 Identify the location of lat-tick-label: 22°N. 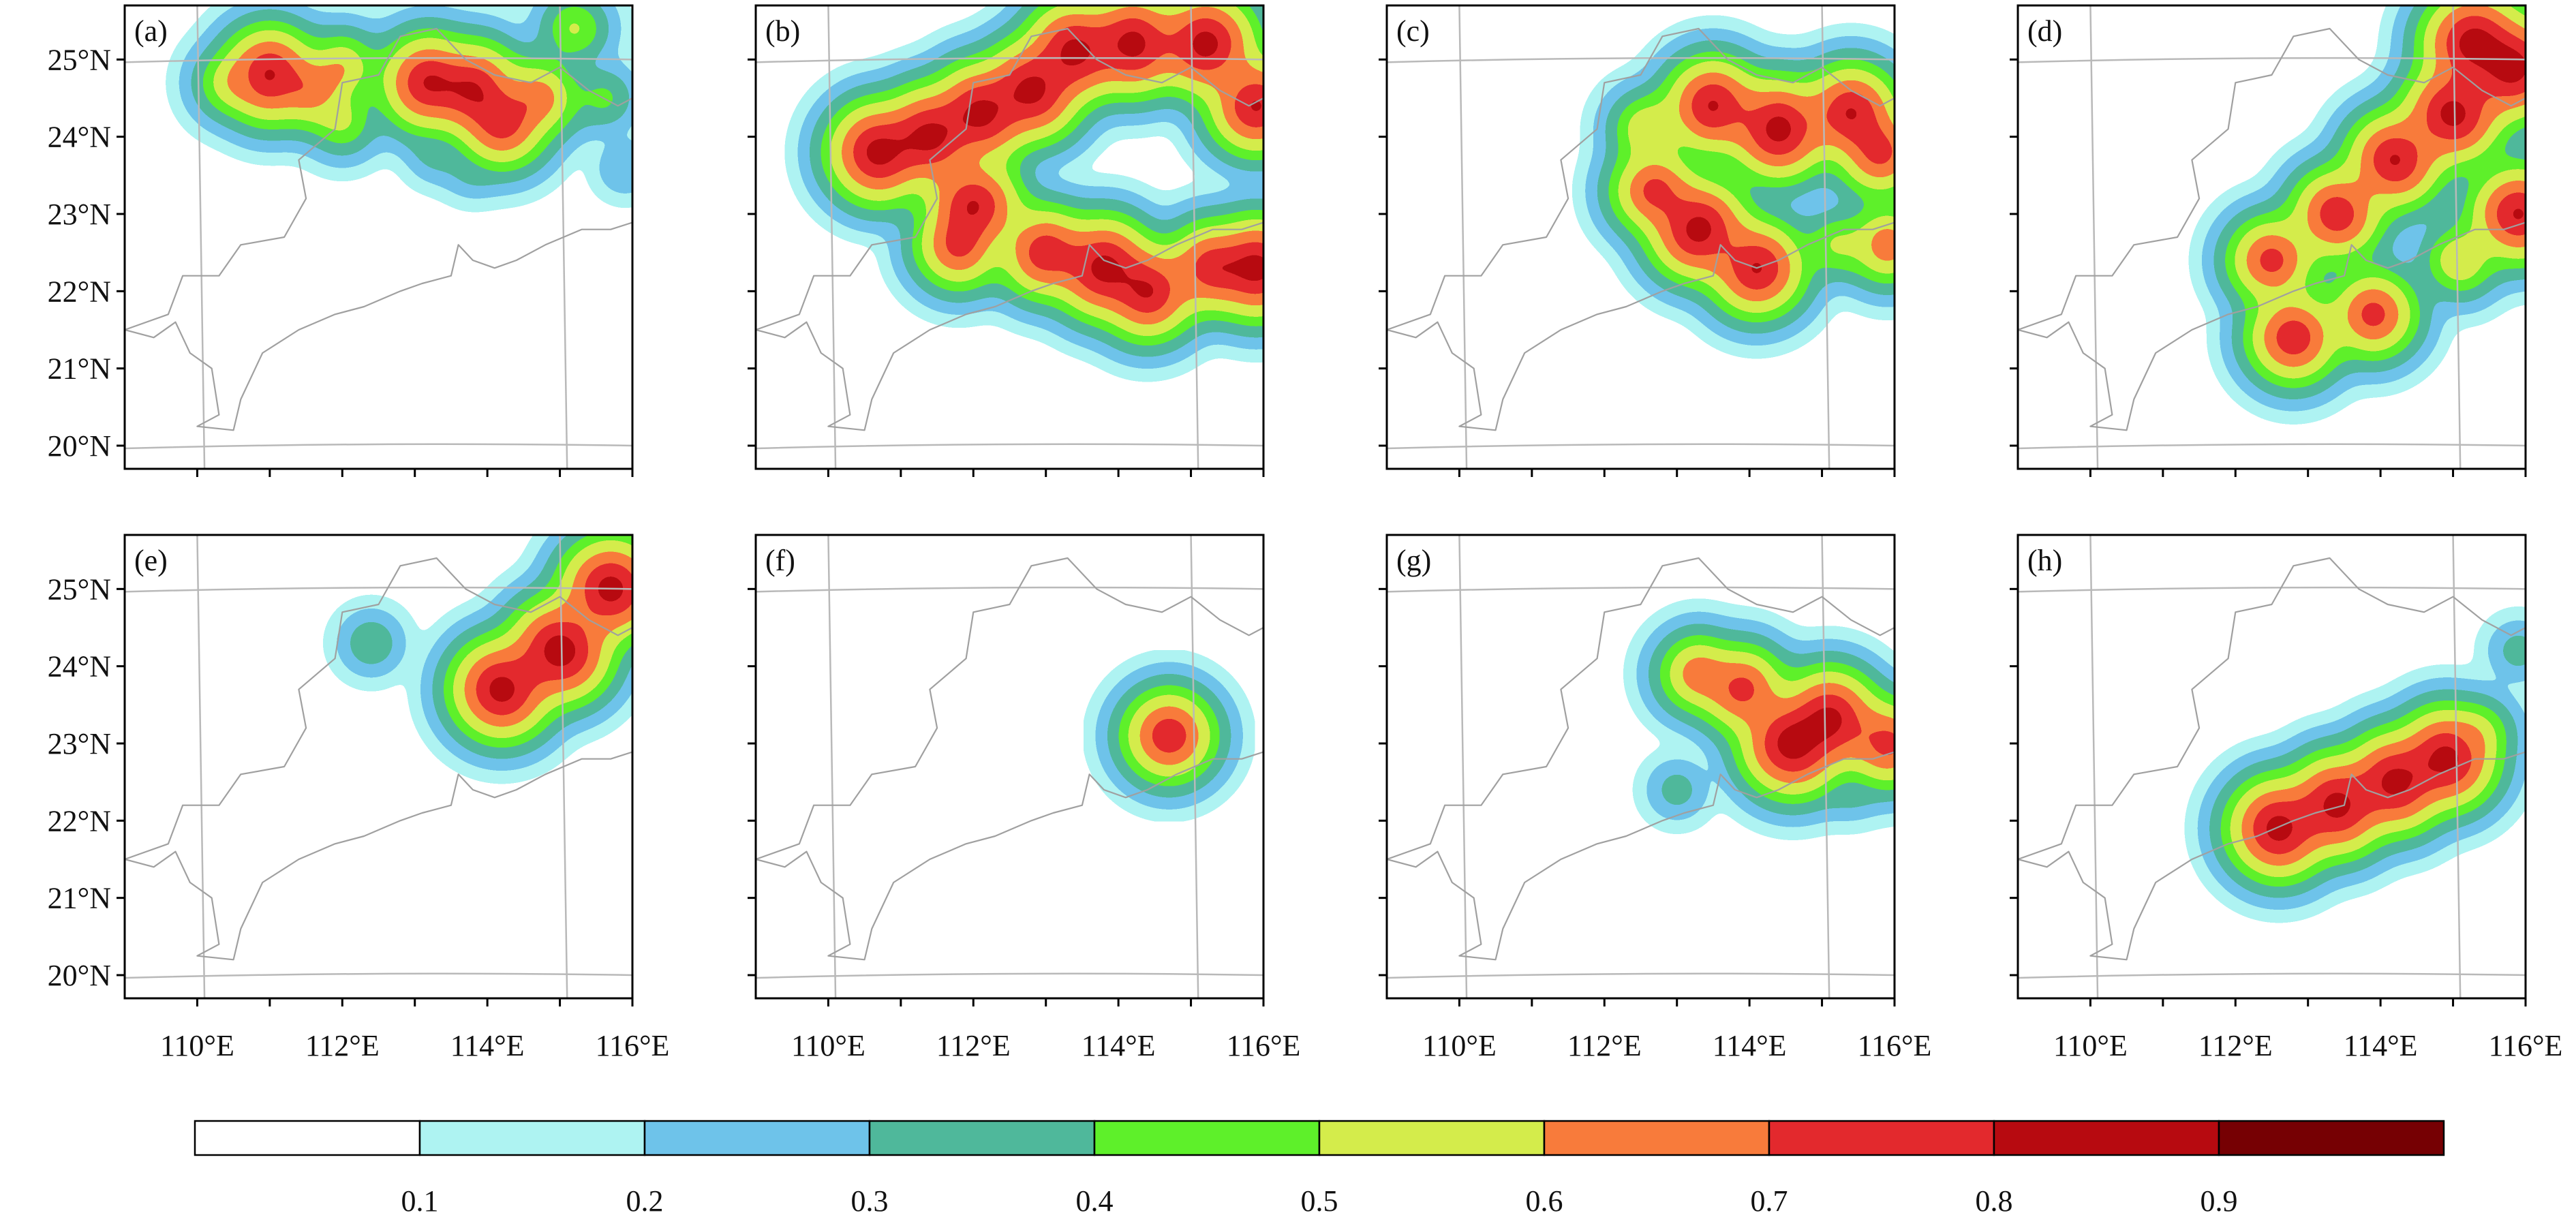
(79, 291).